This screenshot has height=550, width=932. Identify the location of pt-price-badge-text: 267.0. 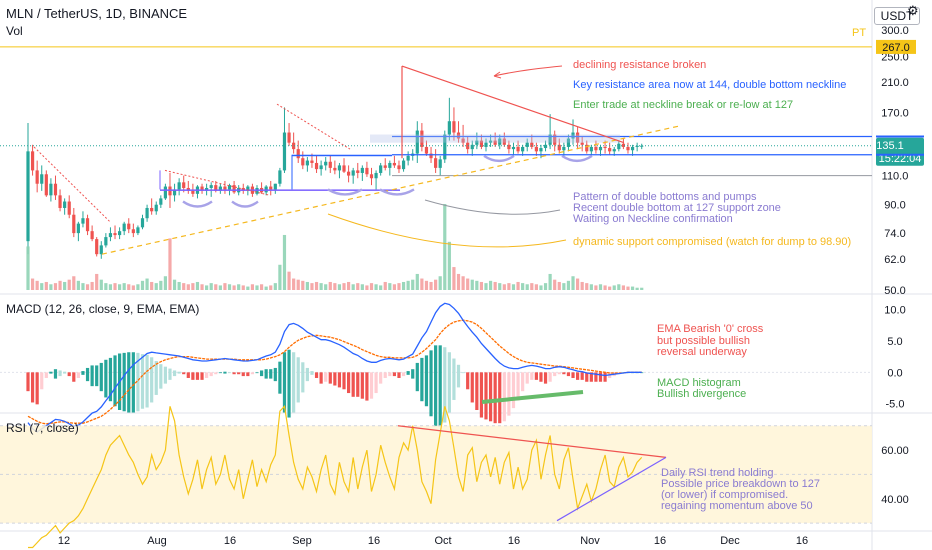
(896, 48).